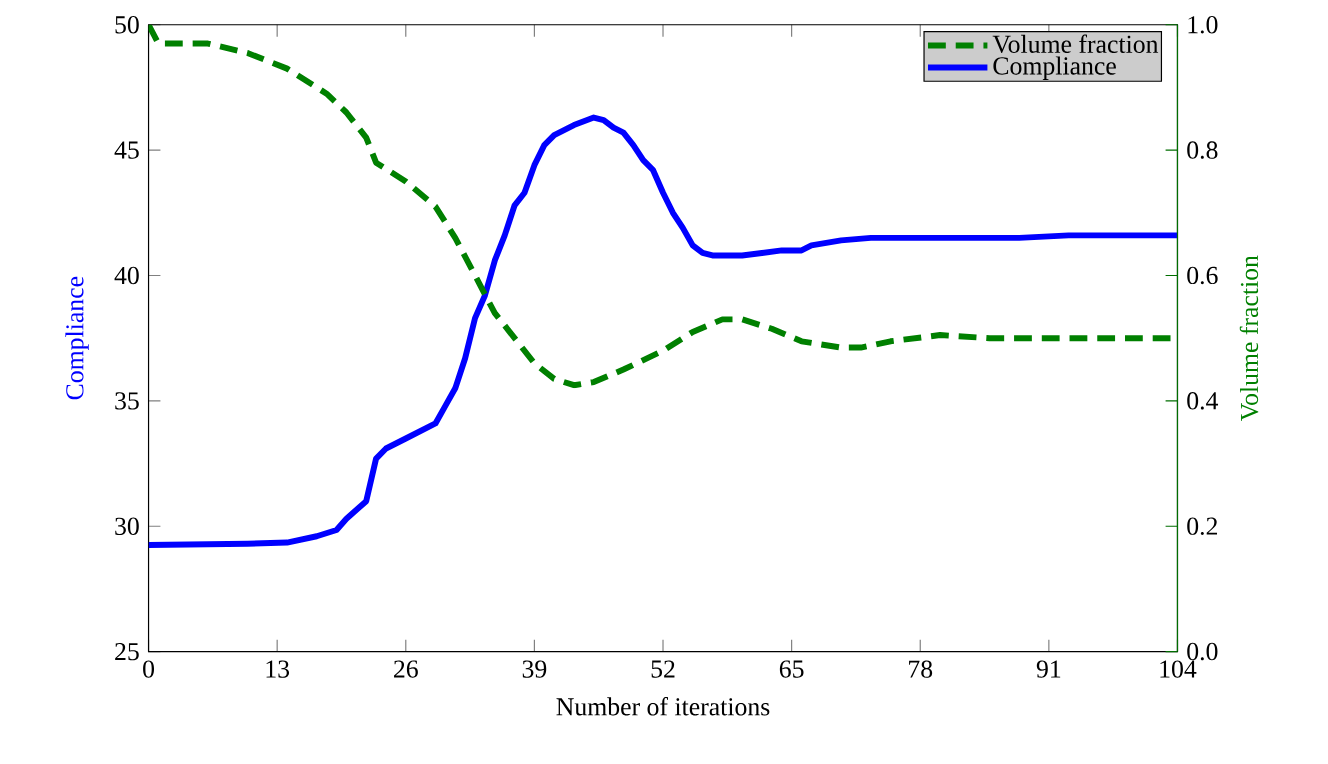  I want to click on x-tick-label: 91, so click(1048, 669).